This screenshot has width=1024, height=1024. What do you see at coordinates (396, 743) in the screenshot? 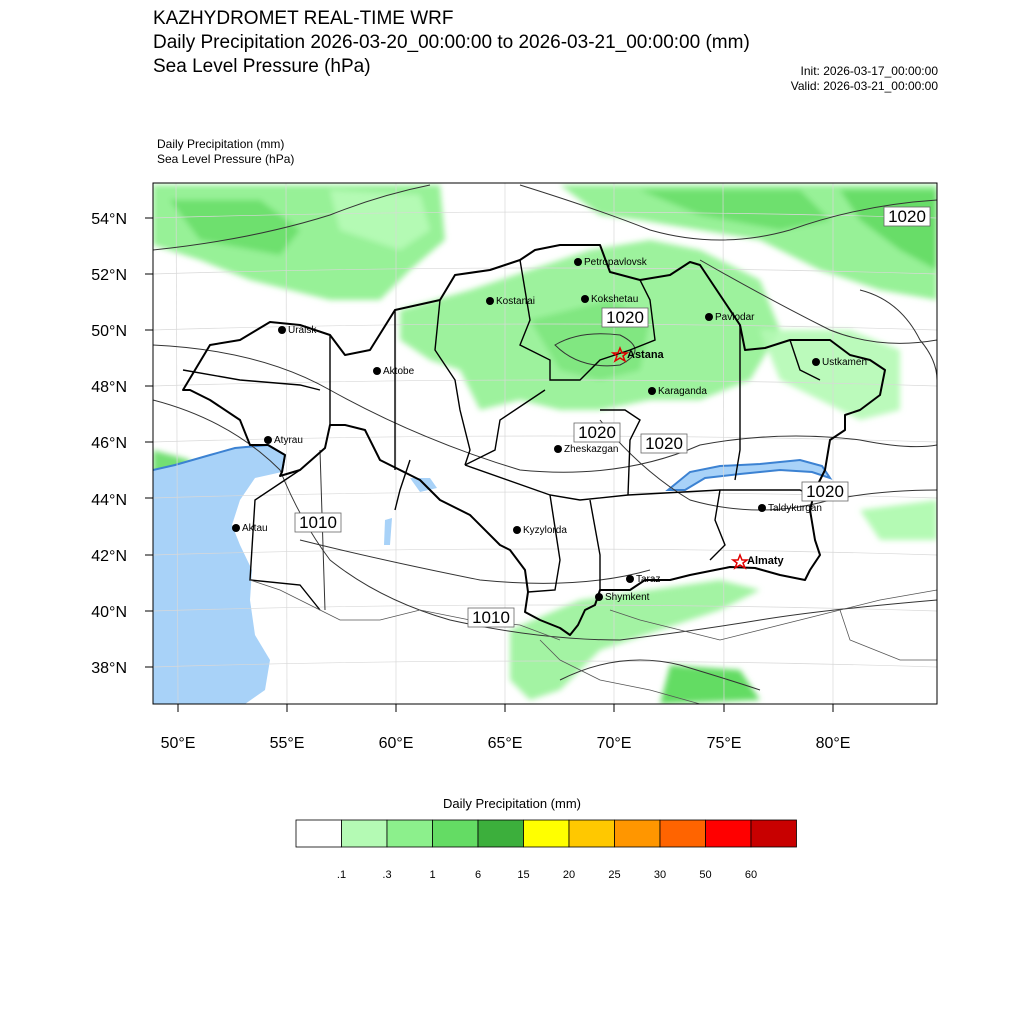
I see `lon-tick-label: 60°E` at bounding box center [396, 743].